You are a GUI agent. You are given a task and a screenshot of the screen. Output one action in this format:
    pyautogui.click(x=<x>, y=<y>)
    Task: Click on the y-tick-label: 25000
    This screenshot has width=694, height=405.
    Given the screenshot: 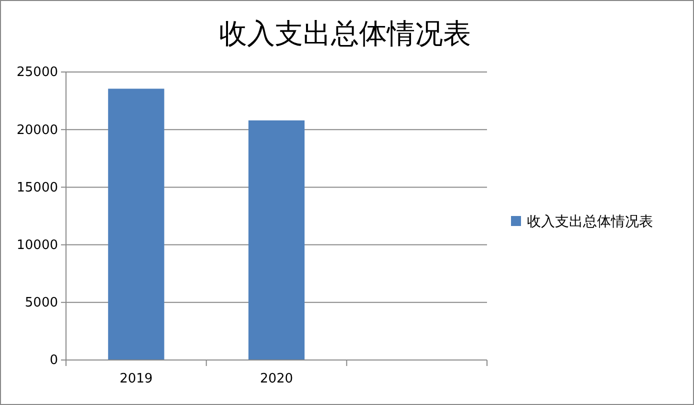 What is the action you would take?
    pyautogui.click(x=37, y=72)
    